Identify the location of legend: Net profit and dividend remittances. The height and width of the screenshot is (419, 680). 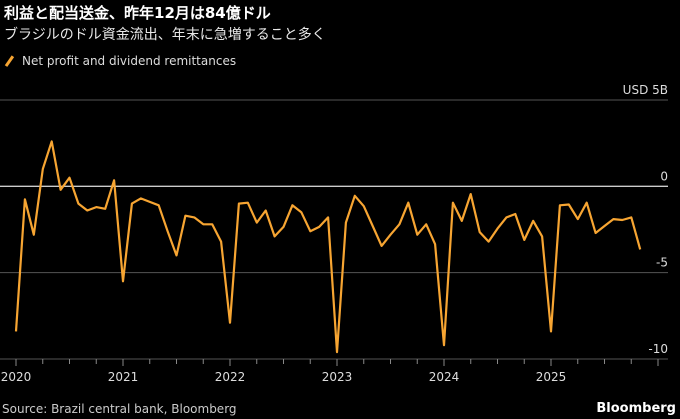
(120, 61).